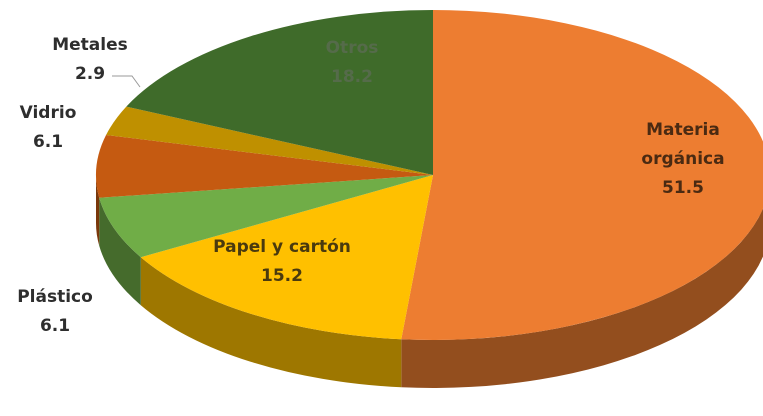  I want to click on slice-value-label: 15.2, so click(282, 276).